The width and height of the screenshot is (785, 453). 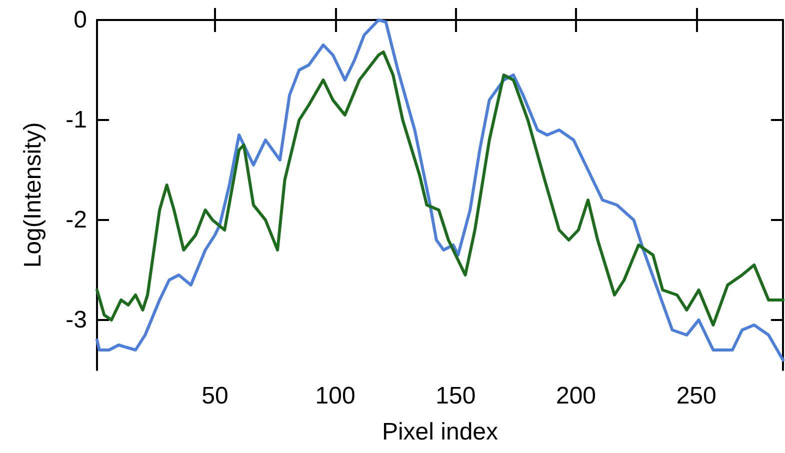 What do you see at coordinates (335, 396) in the screenshot?
I see `x-tick-label: 100` at bounding box center [335, 396].